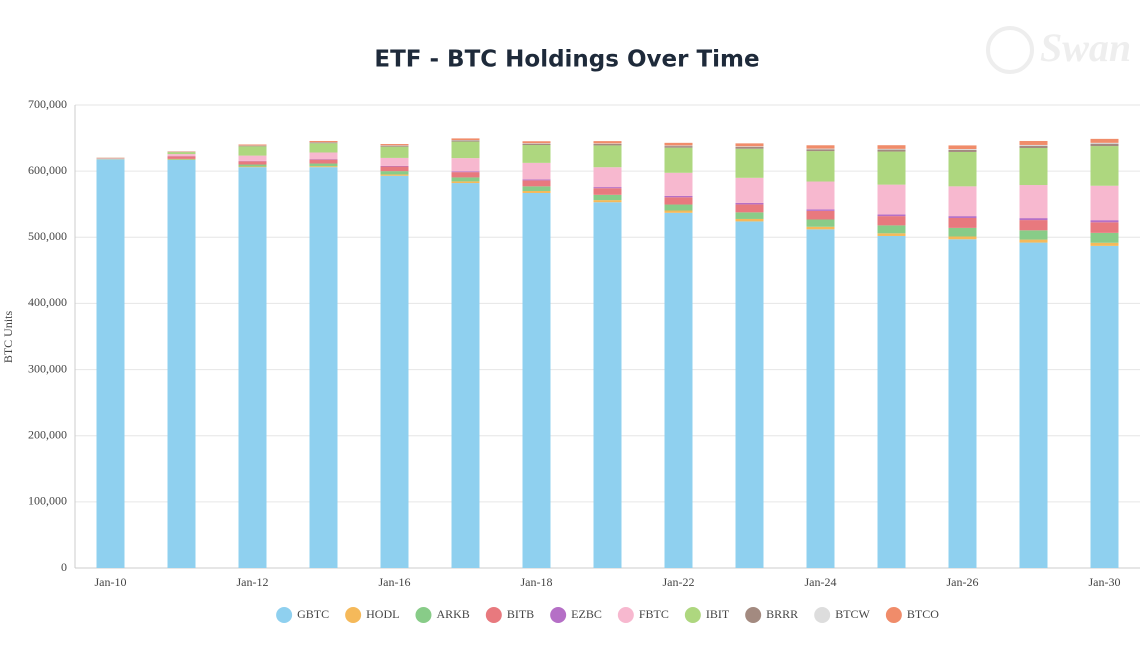 The height and width of the screenshot is (650, 1148). I want to click on legend-label: FBTC, so click(654, 614).